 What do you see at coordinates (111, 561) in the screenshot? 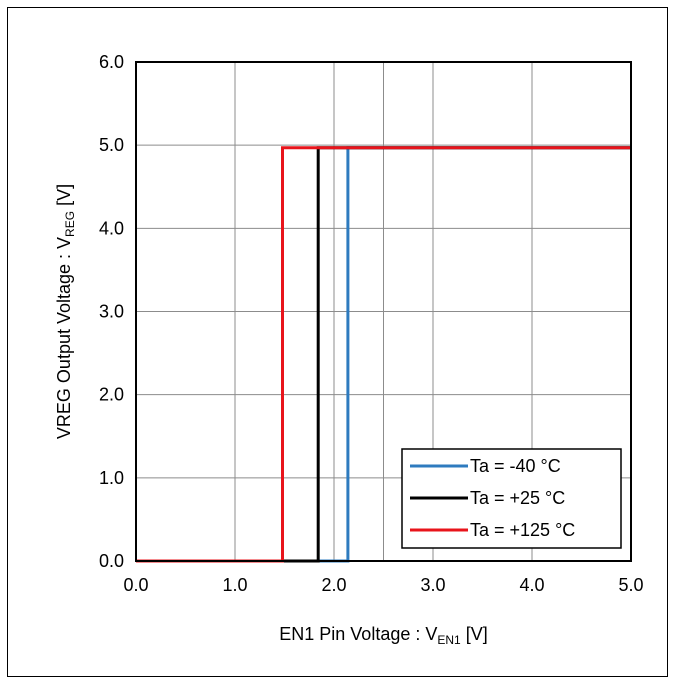
I see `y-tick-label: 0.0` at bounding box center [111, 561].